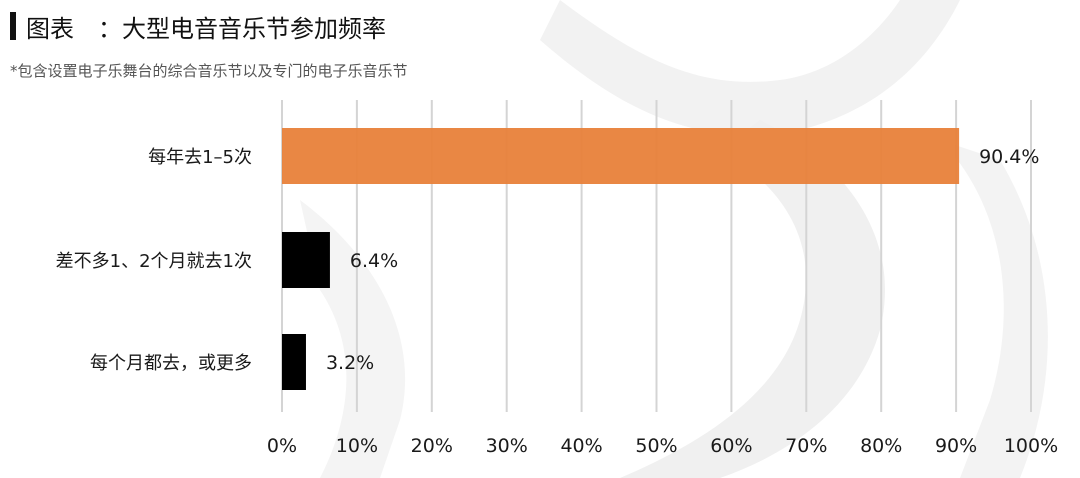  I want to click on category-label-0: 每年去1–5次, so click(200, 157).